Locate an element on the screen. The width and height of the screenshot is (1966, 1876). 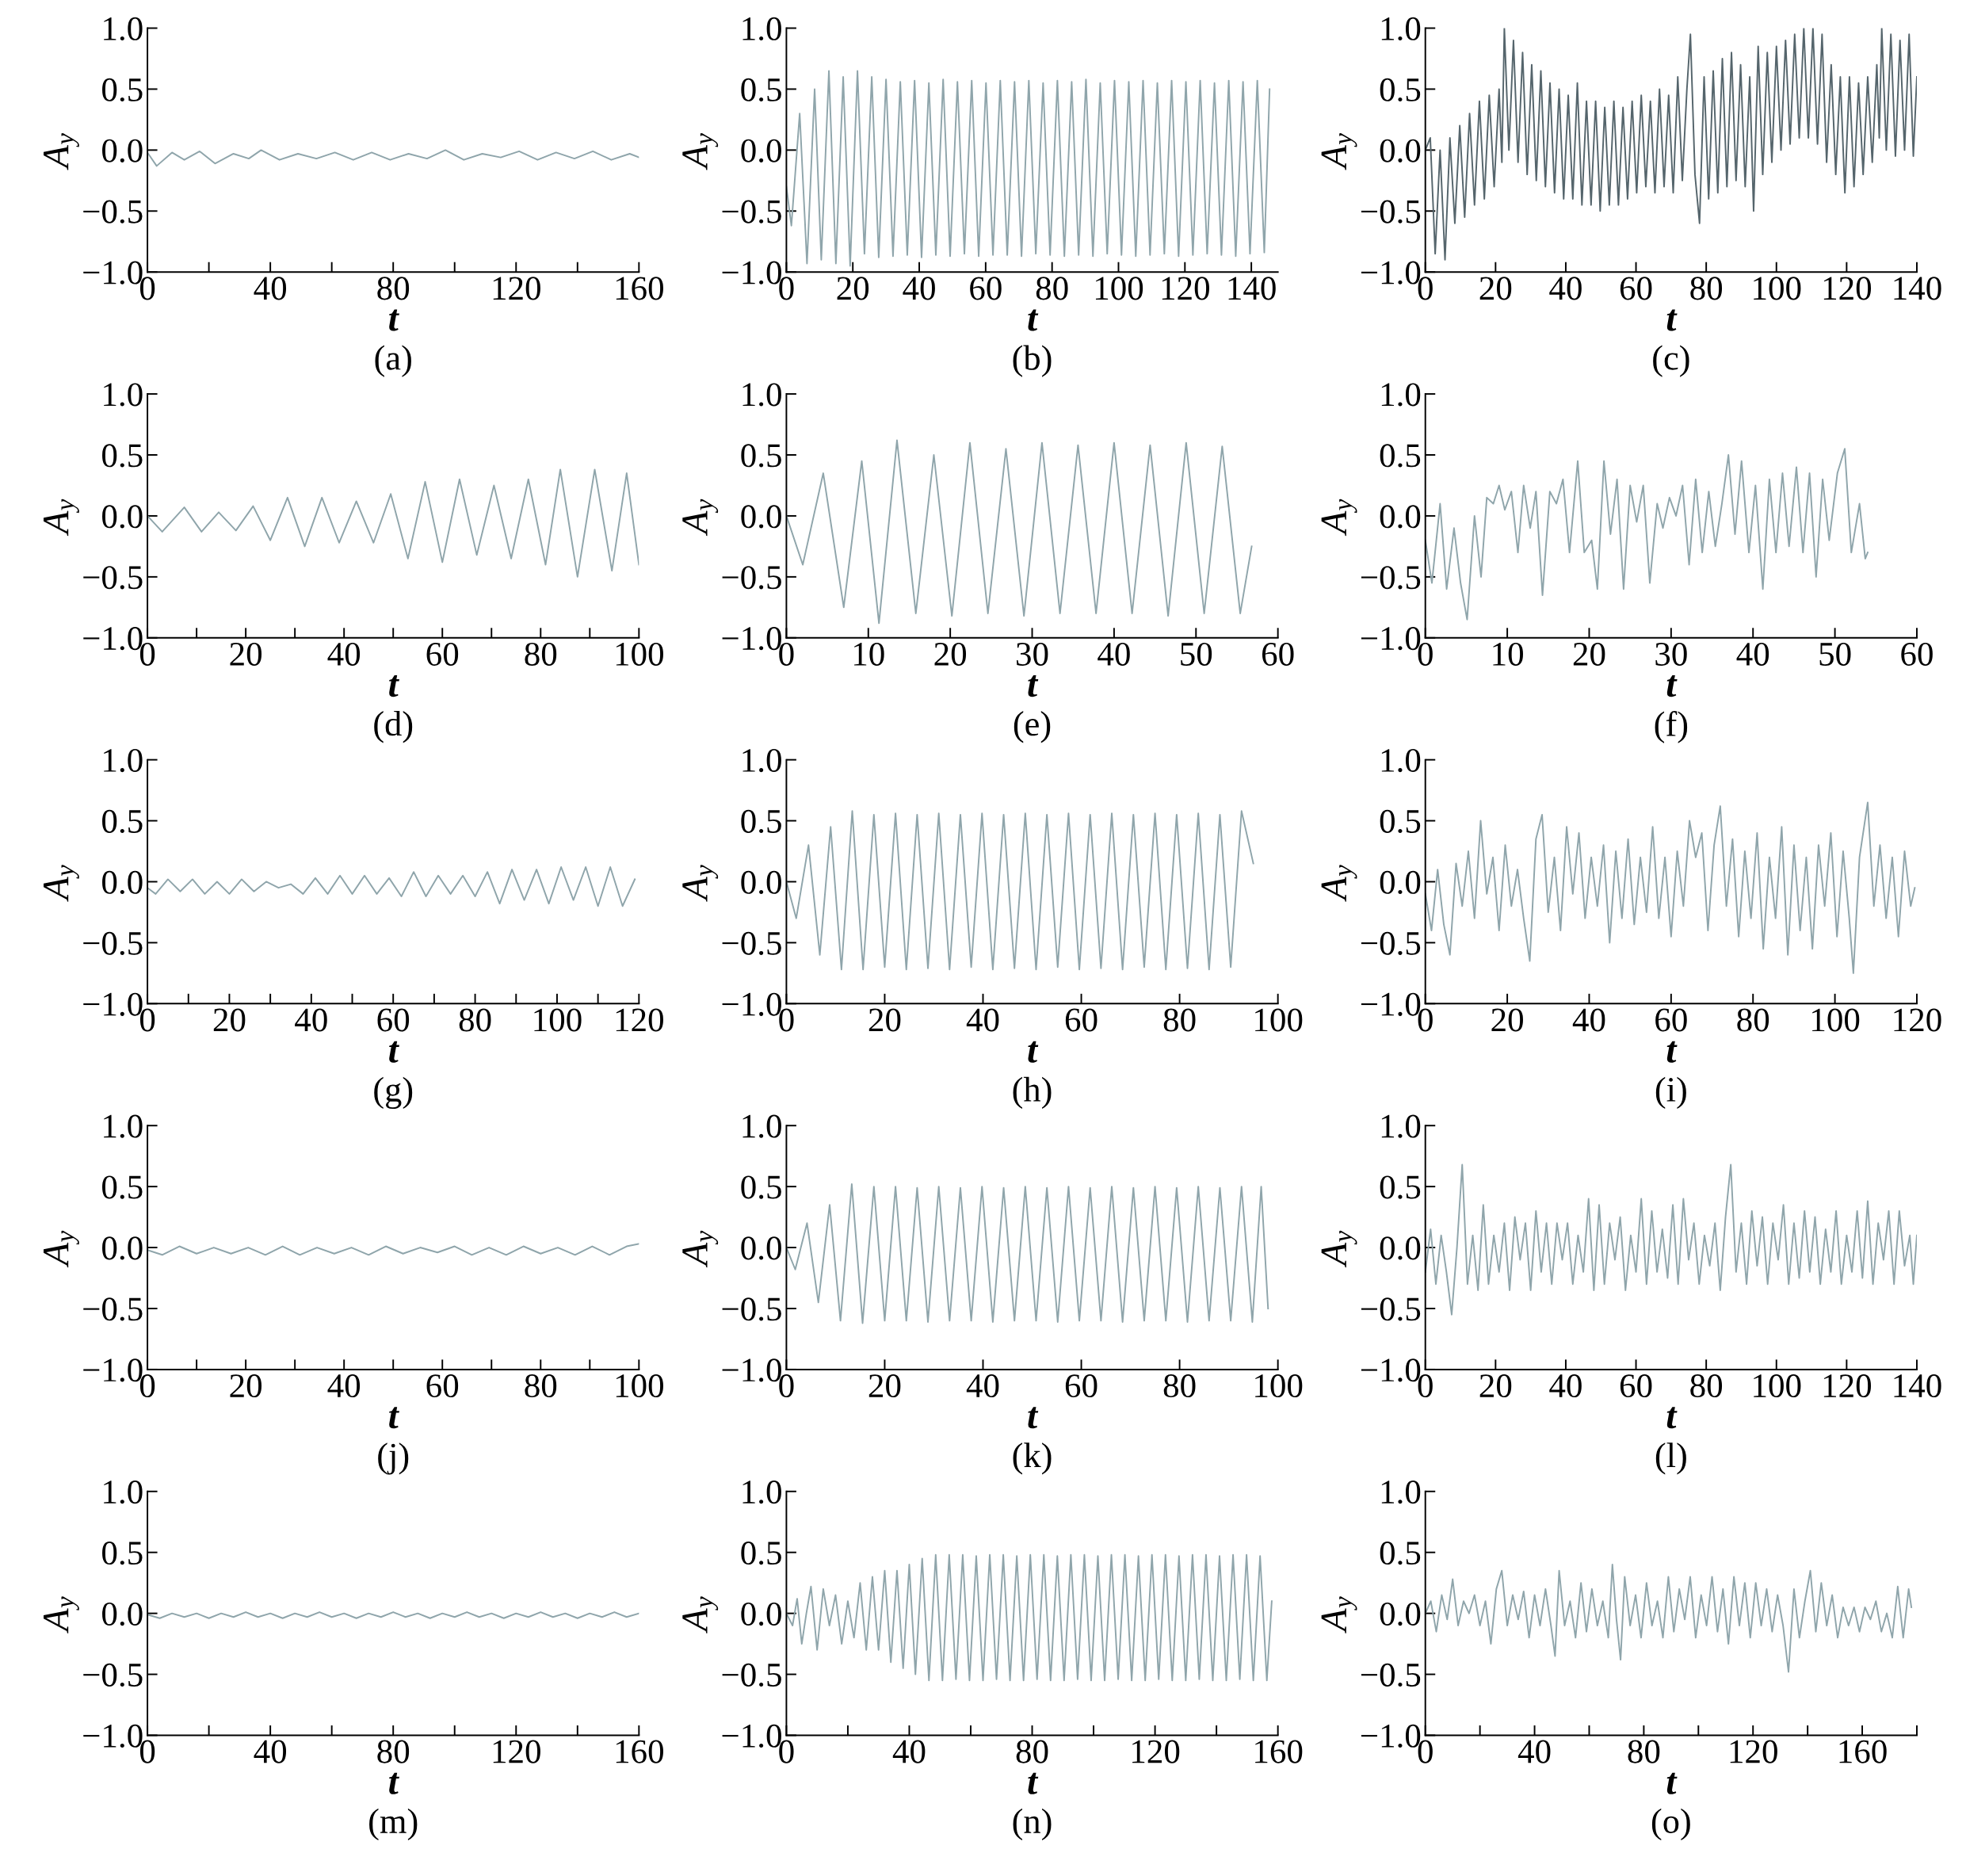
text: (d) is located at coordinates (393, 727).